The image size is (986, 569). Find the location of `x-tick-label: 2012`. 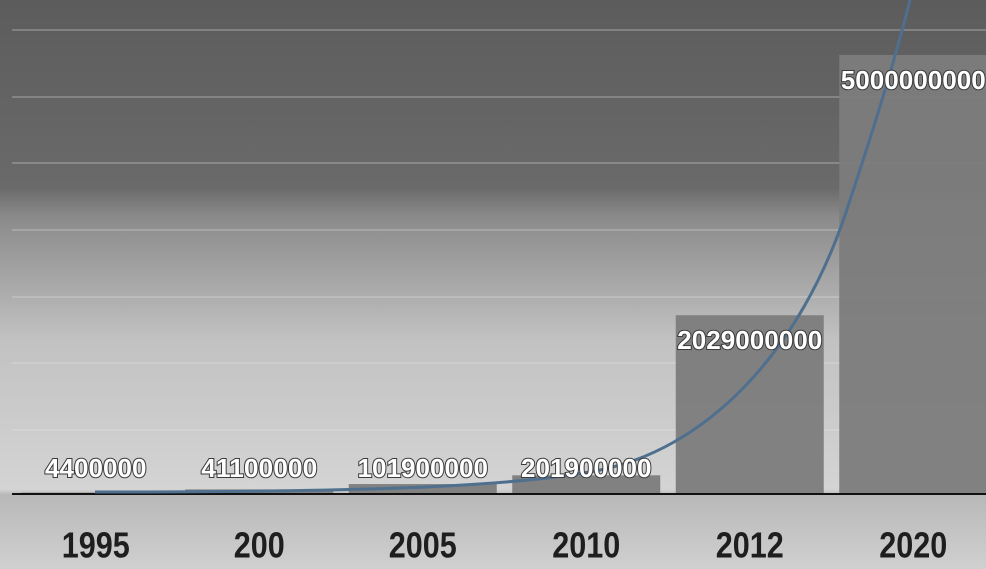

x-tick-label: 2012 is located at coordinates (750, 545).